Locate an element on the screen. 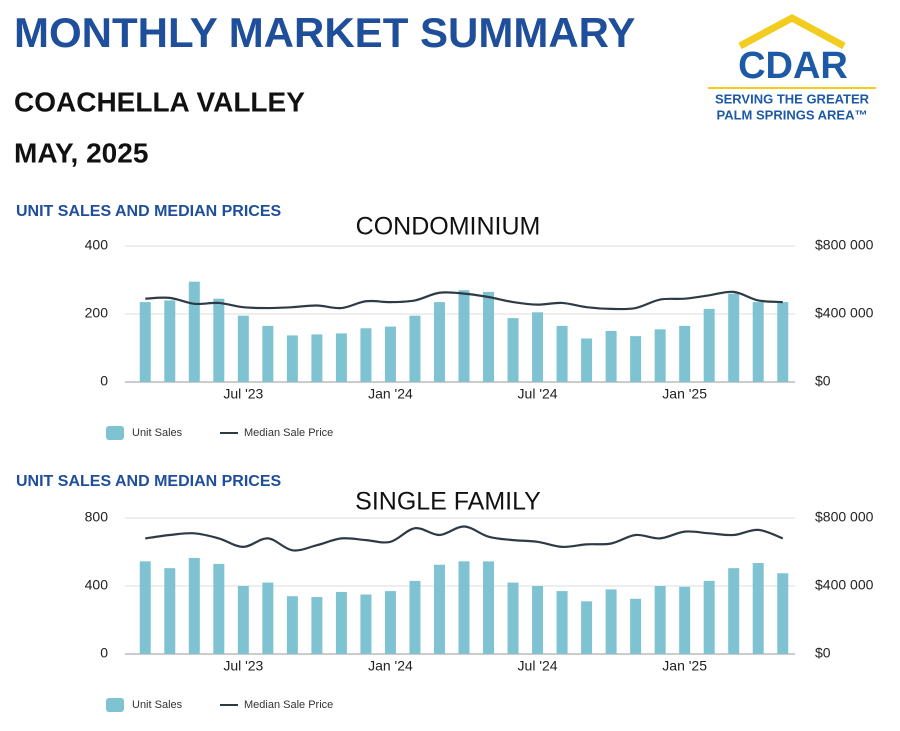  logo-name: CDAR is located at coordinates (793, 66).